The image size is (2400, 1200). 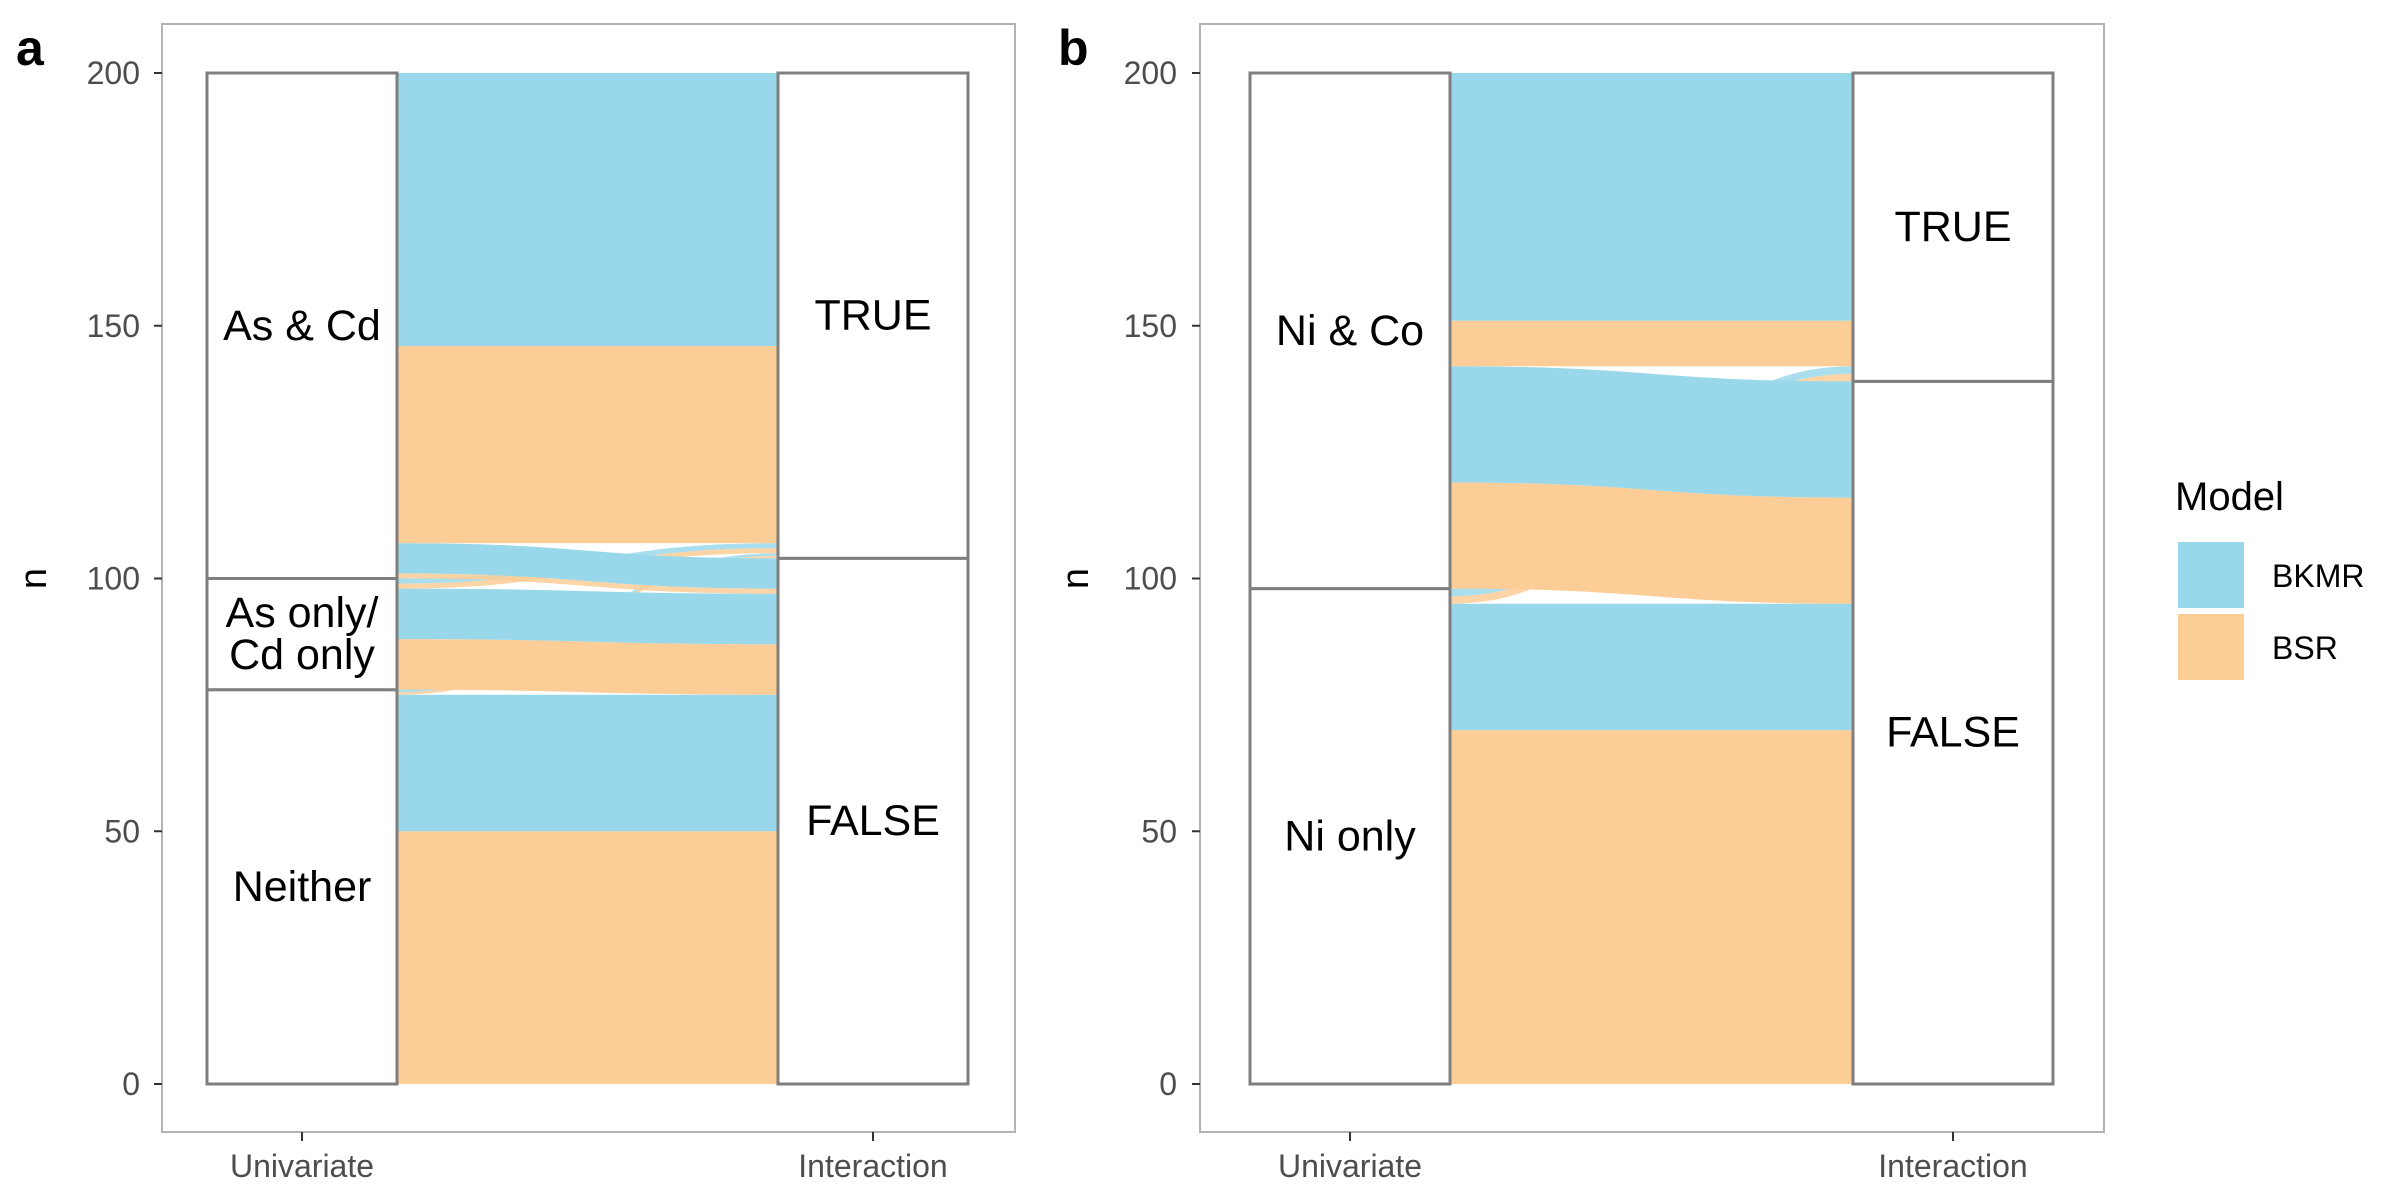 What do you see at coordinates (587, 583) in the screenshot?
I see `flow-bsr-as-cd-to-false` at bounding box center [587, 583].